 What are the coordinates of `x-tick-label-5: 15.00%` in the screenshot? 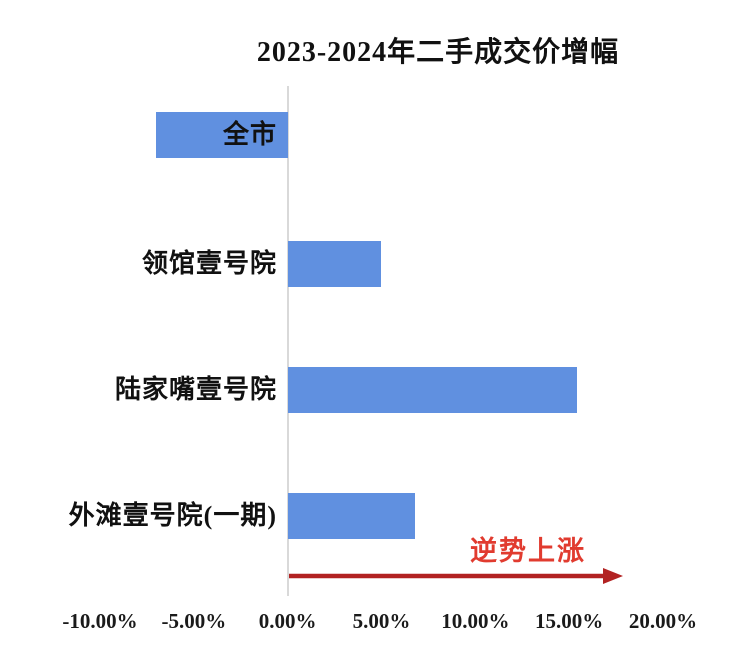 It's located at (569, 621).